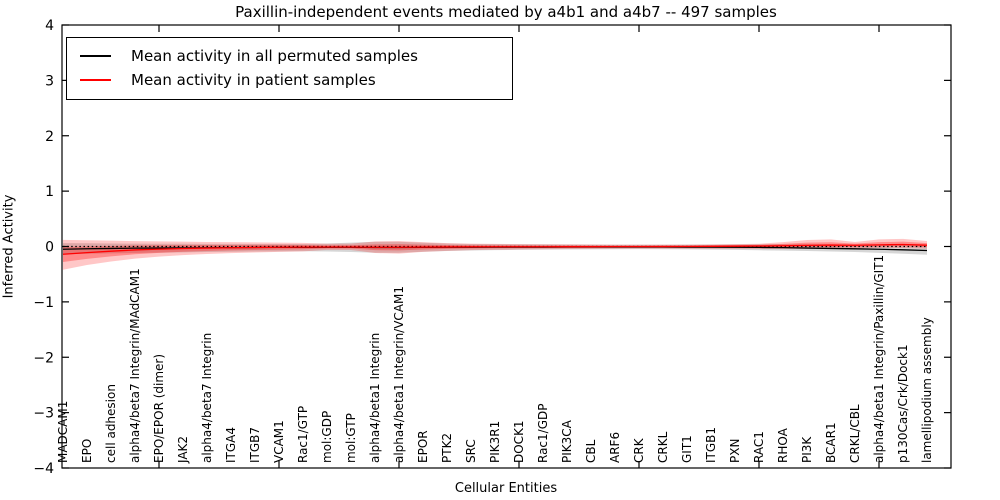  I want to click on x-category-label: alpha4/beta1 Integrin/VCAM1, so click(399, 374).